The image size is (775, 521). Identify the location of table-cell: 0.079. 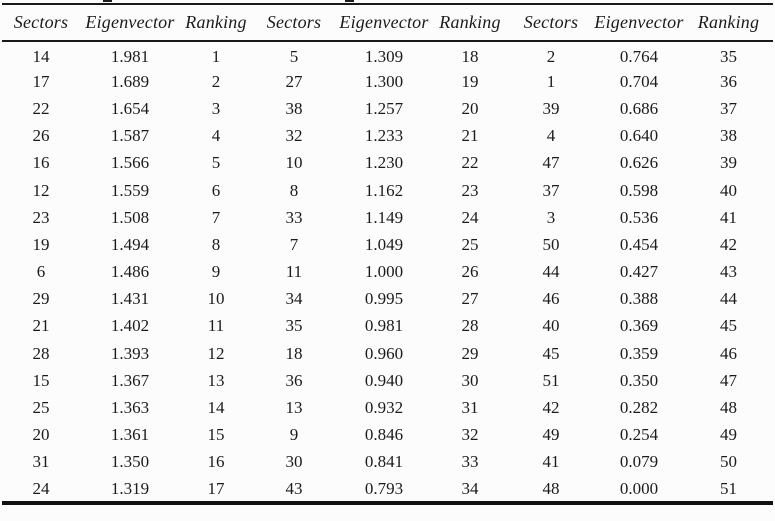
(639, 462).